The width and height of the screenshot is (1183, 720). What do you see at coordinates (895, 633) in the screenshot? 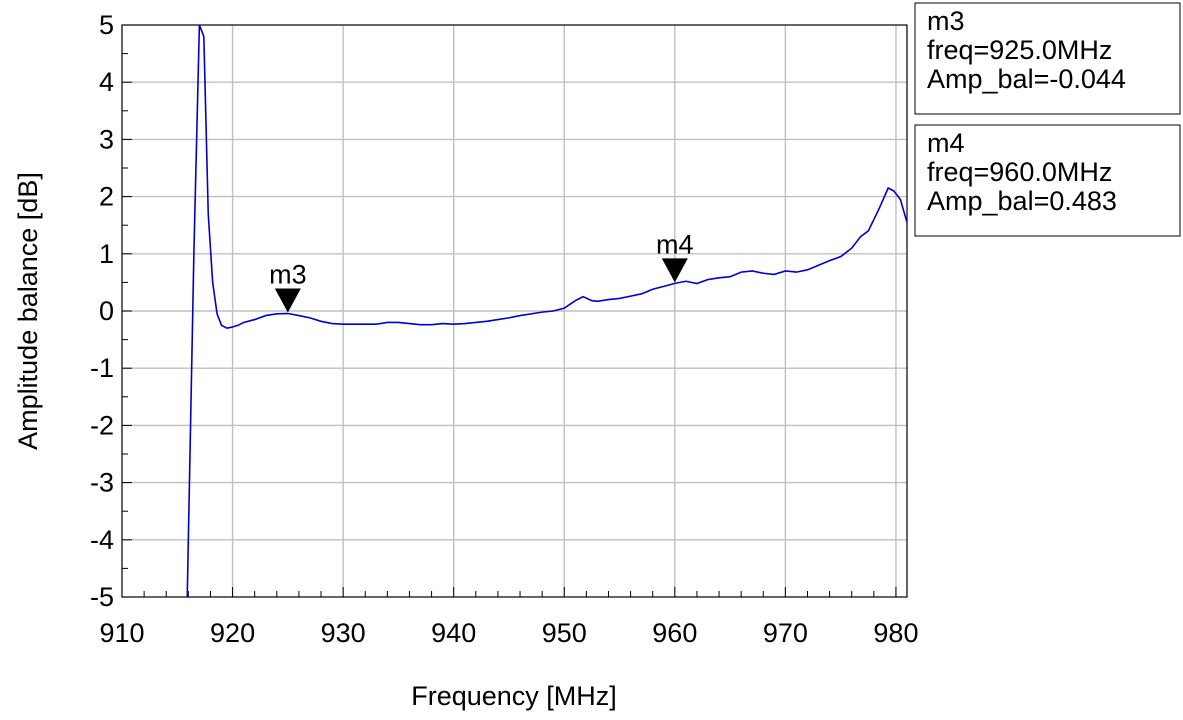
I see `x-tick-label: 980` at bounding box center [895, 633].